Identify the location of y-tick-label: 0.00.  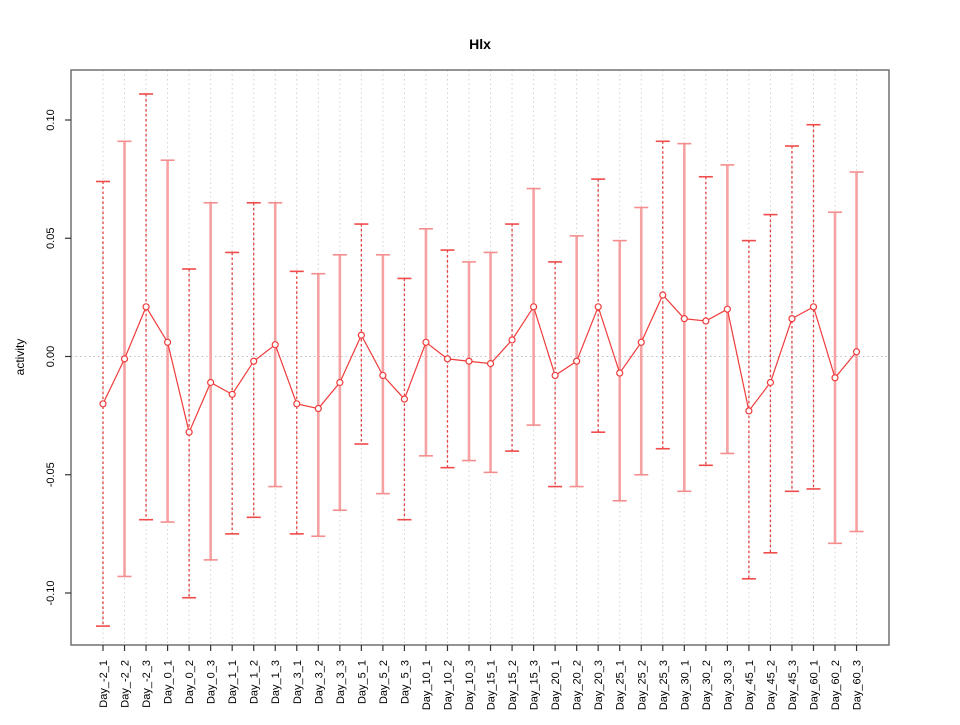
(51, 356).